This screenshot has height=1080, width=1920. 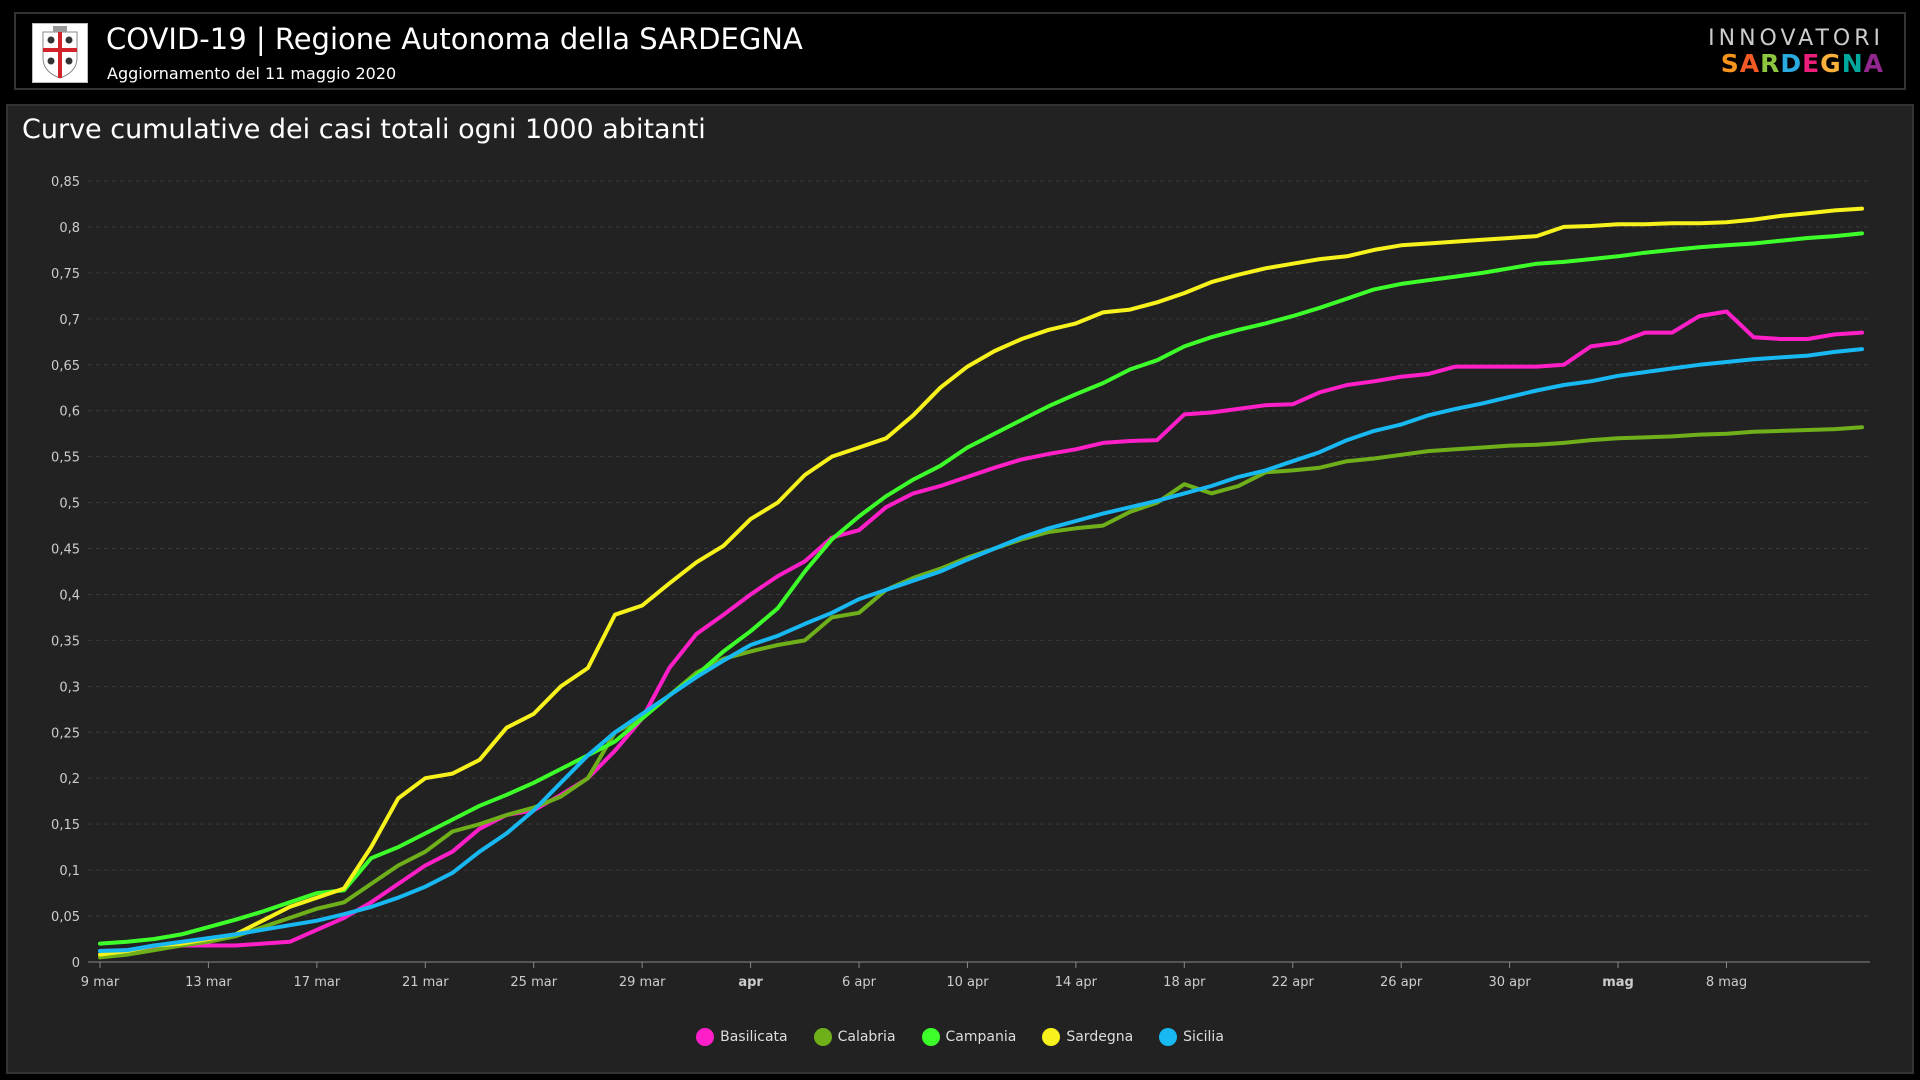 I want to click on x-tick-label: 29 mar, so click(x=642, y=982).